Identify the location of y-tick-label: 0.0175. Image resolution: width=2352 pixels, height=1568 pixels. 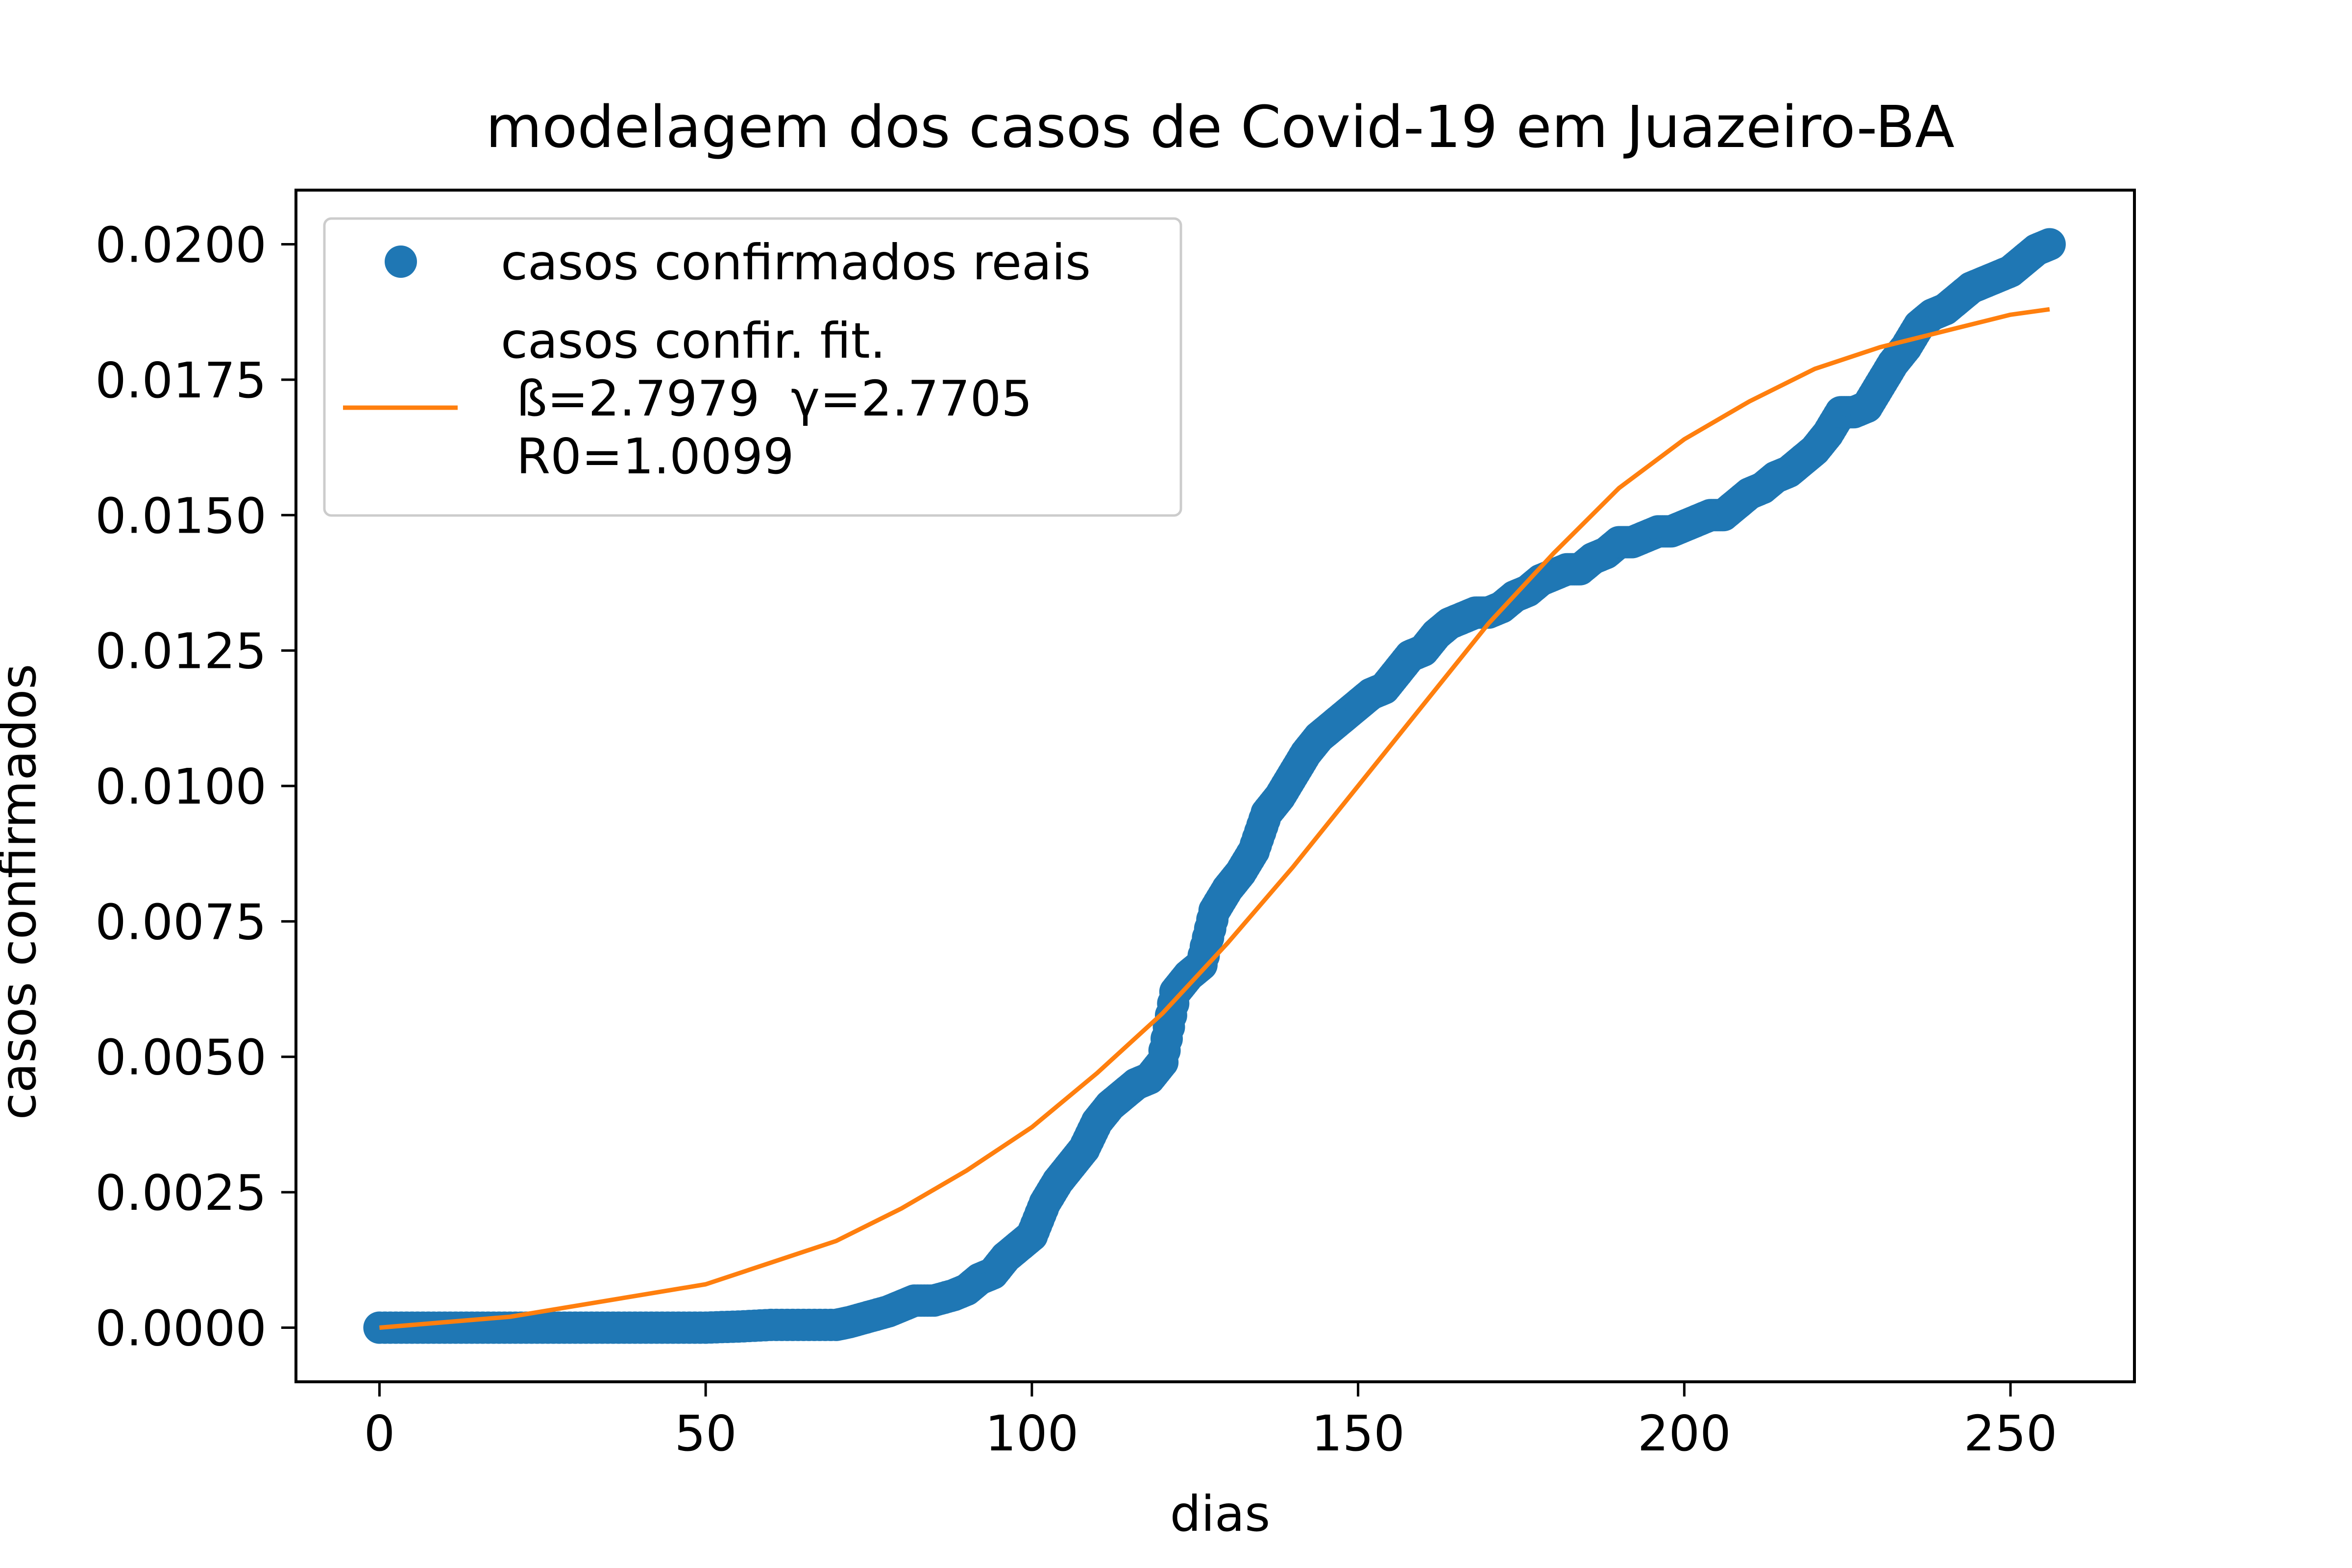
(181, 380).